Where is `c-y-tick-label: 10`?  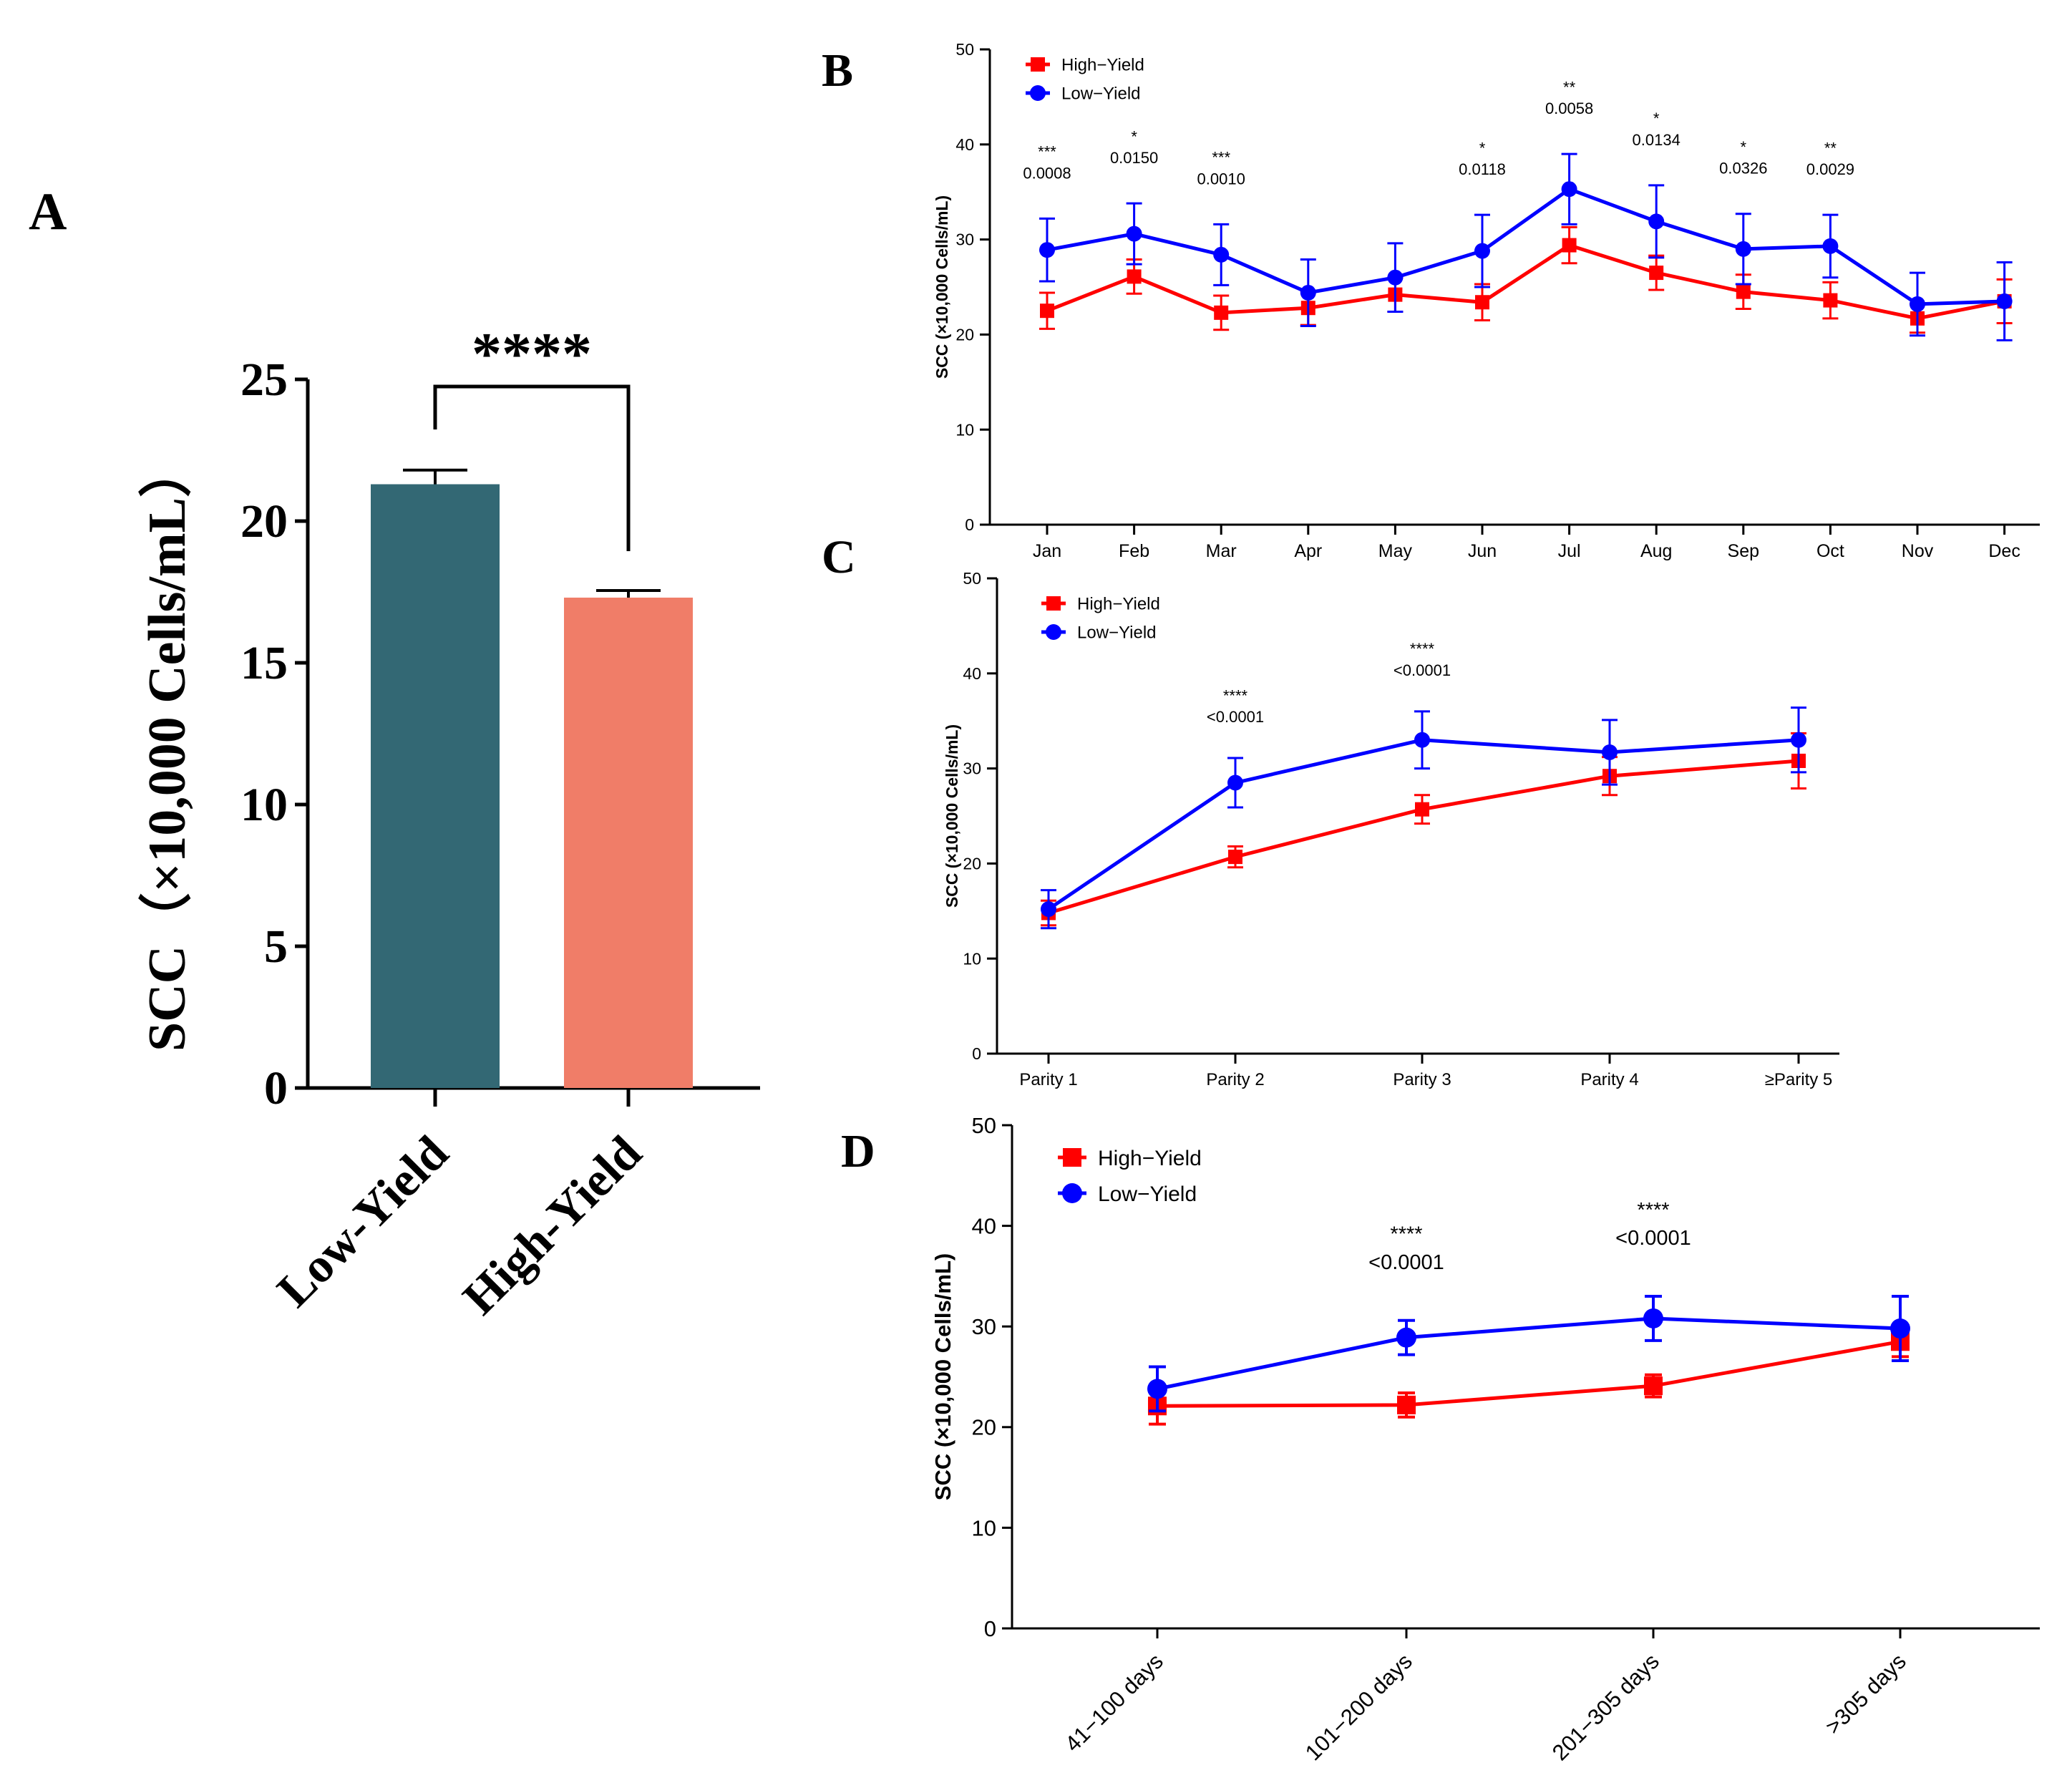
c-y-tick-label: 10 is located at coordinates (972, 958).